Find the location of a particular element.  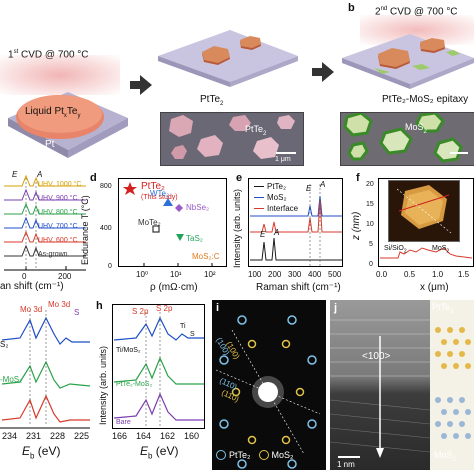

panel-f-ytick: 10 is located at coordinates (370, 224).